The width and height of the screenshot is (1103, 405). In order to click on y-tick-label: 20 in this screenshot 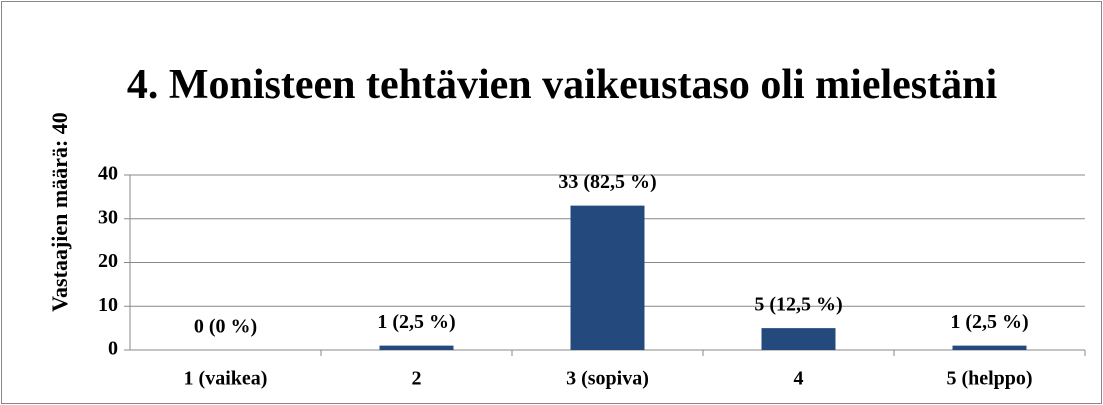, I will do `click(108, 261)`.